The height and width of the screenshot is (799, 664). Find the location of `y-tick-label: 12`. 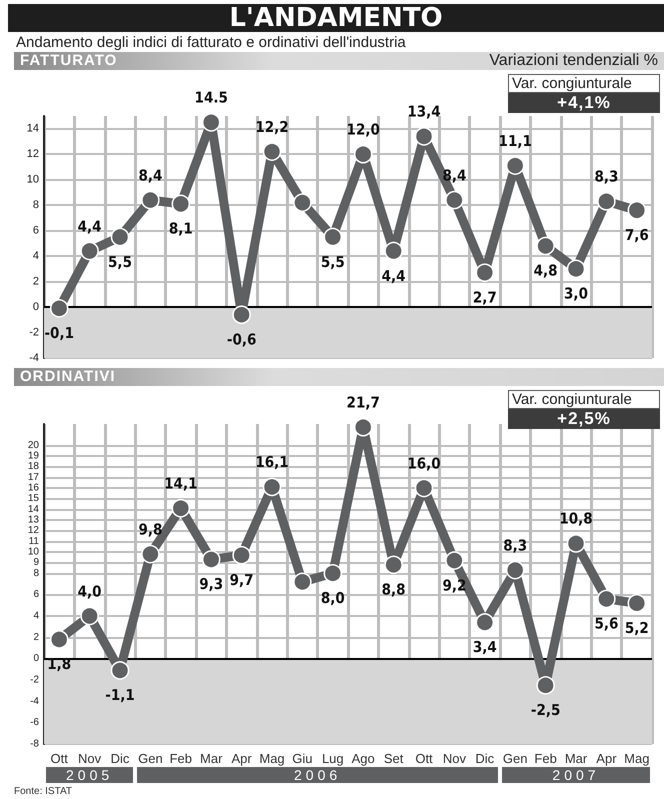

y-tick-label: 12 is located at coordinates (32, 154).